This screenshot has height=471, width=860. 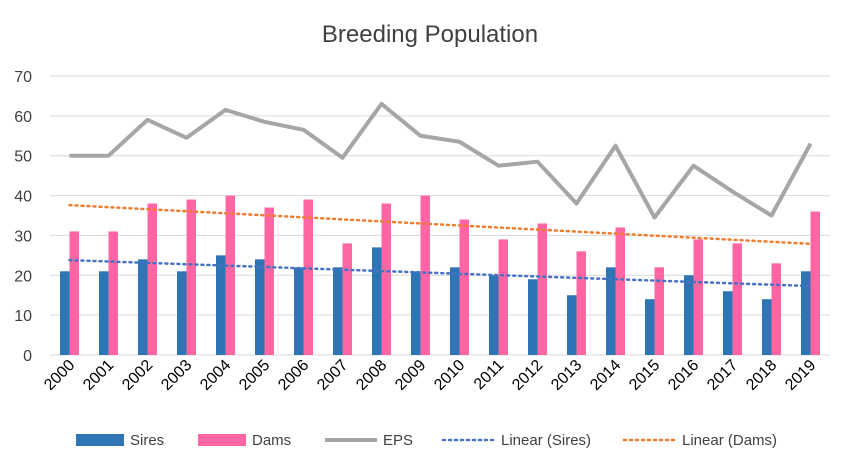 What do you see at coordinates (23, 236) in the screenshot?
I see `y-tick-label: 30` at bounding box center [23, 236].